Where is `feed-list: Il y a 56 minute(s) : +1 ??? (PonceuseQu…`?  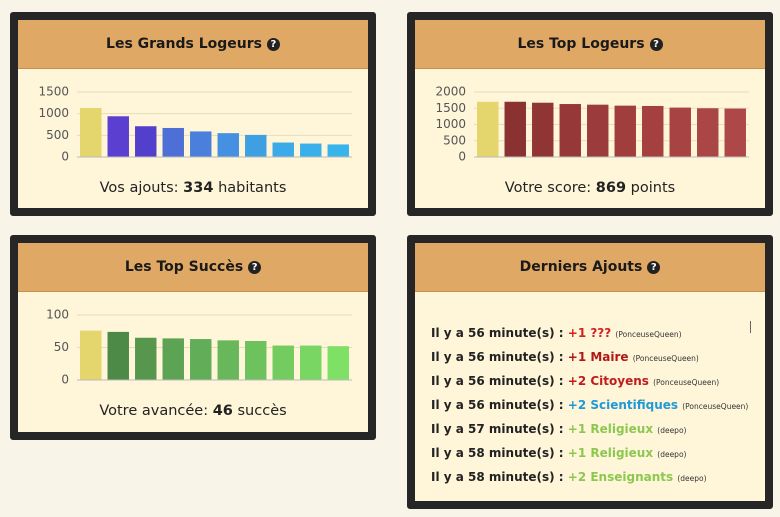 feed-list: Il y a 56 minute(s) : +1 ??? (PonceuseQu… is located at coordinates (589, 405).